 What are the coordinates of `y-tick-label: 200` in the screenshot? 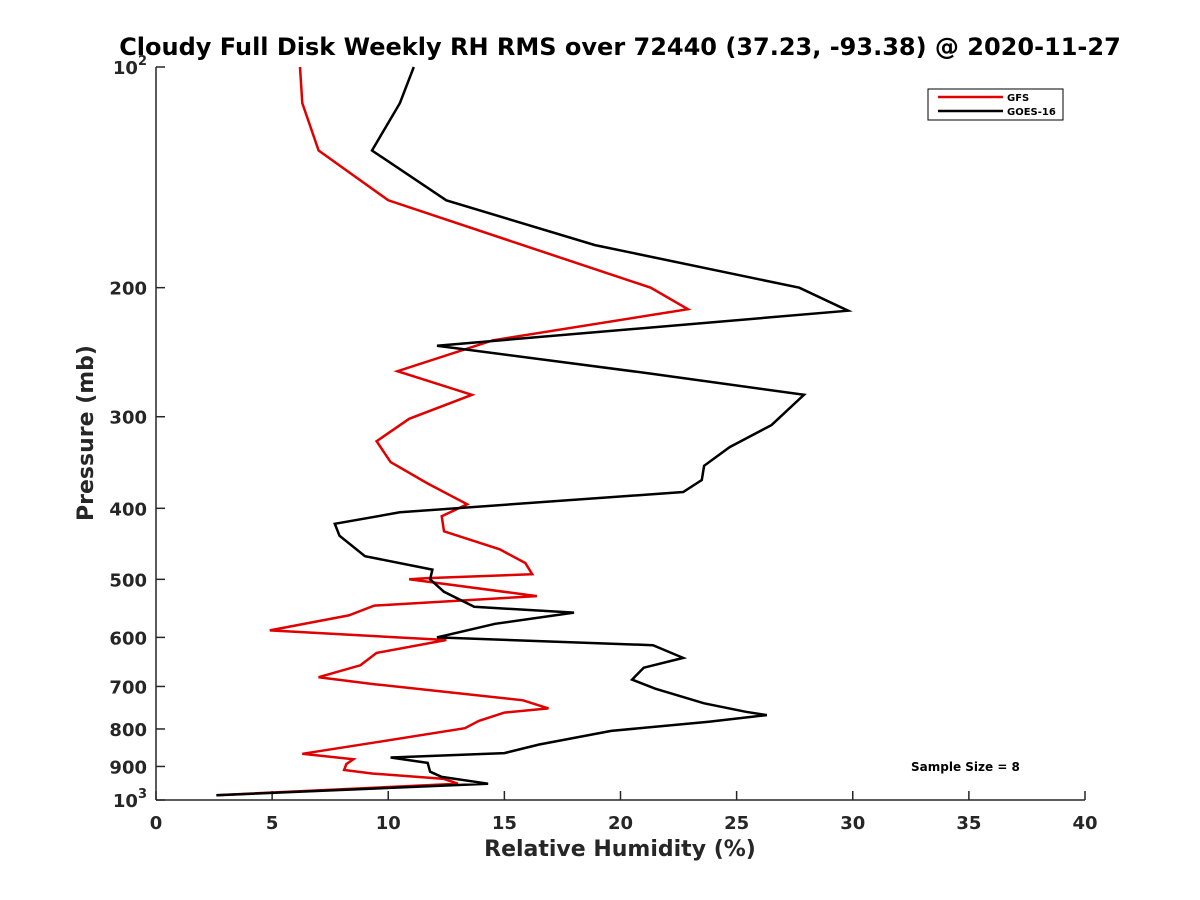 It's located at (128, 289).